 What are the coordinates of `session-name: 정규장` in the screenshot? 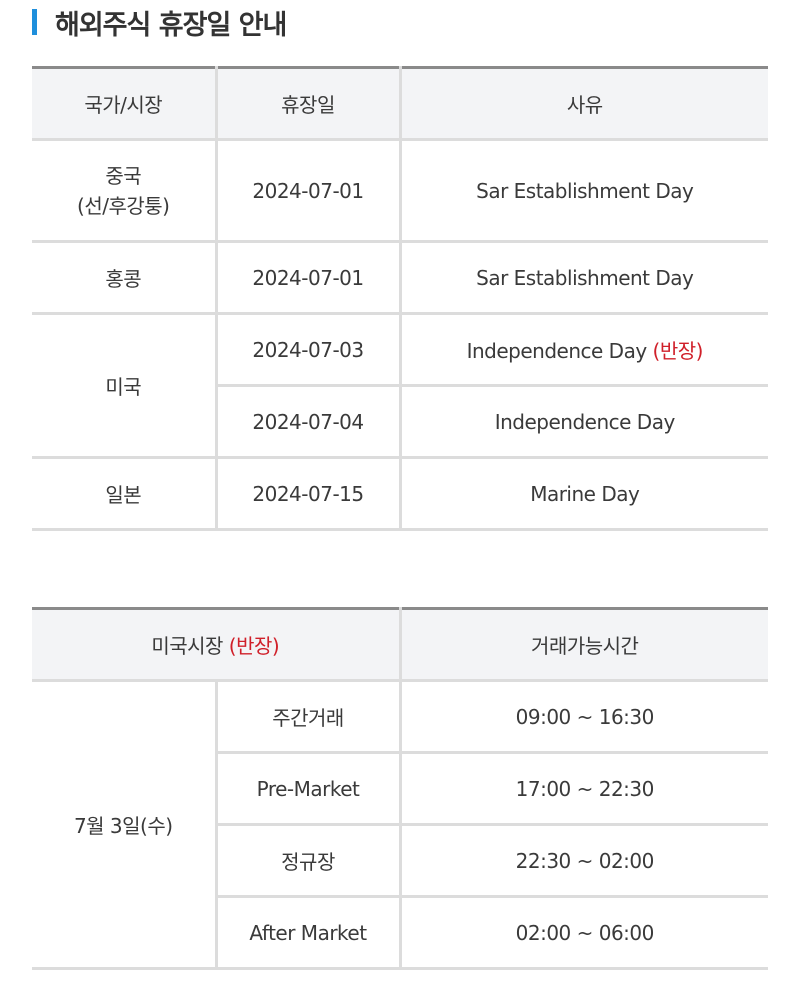 It's located at (308, 860).